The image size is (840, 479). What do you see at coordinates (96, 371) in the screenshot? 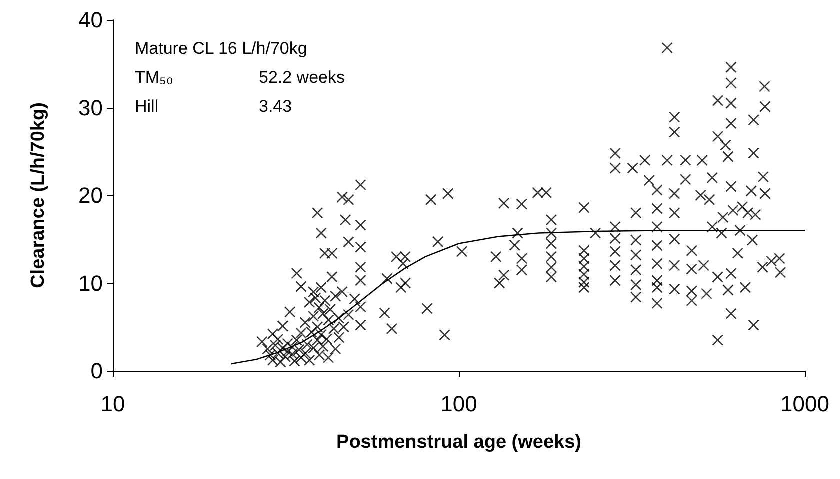
I see `y-tick-label: 0` at bounding box center [96, 371].